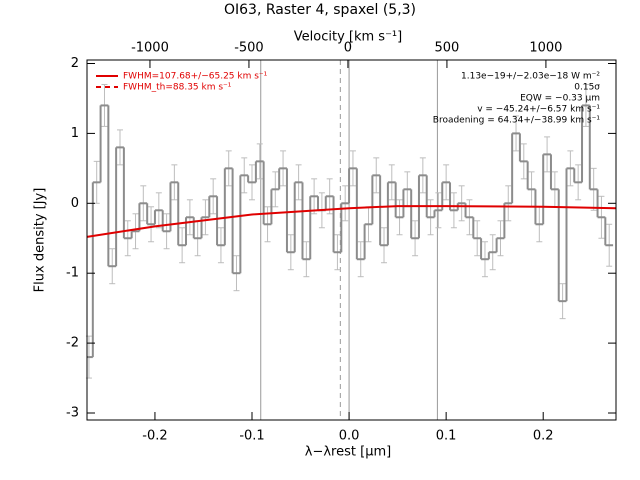 The height and width of the screenshot is (480, 640). I want to click on x2-tick-label: -500, so click(249, 48).